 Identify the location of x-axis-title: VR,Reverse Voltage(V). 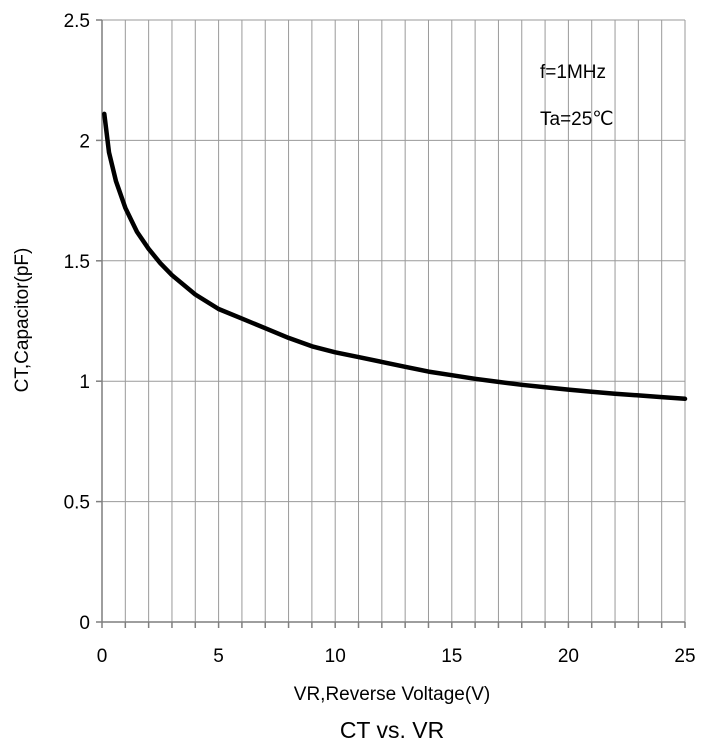
(392, 694).